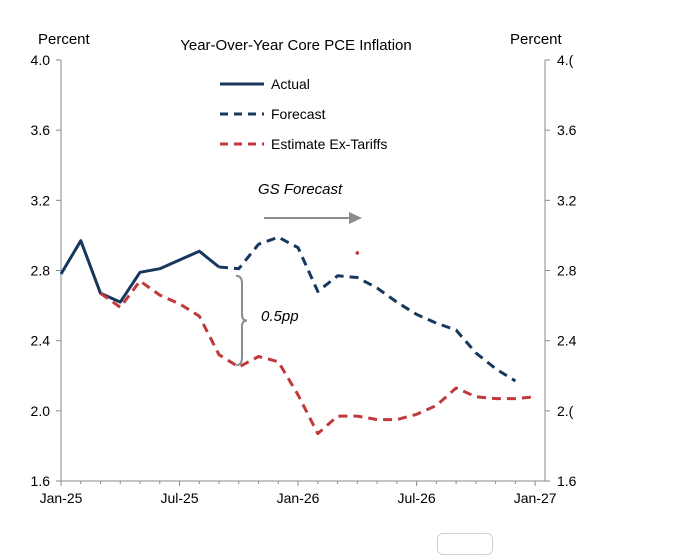  What do you see at coordinates (535, 498) in the screenshot?
I see `x-tick-label: Jan-27` at bounding box center [535, 498].